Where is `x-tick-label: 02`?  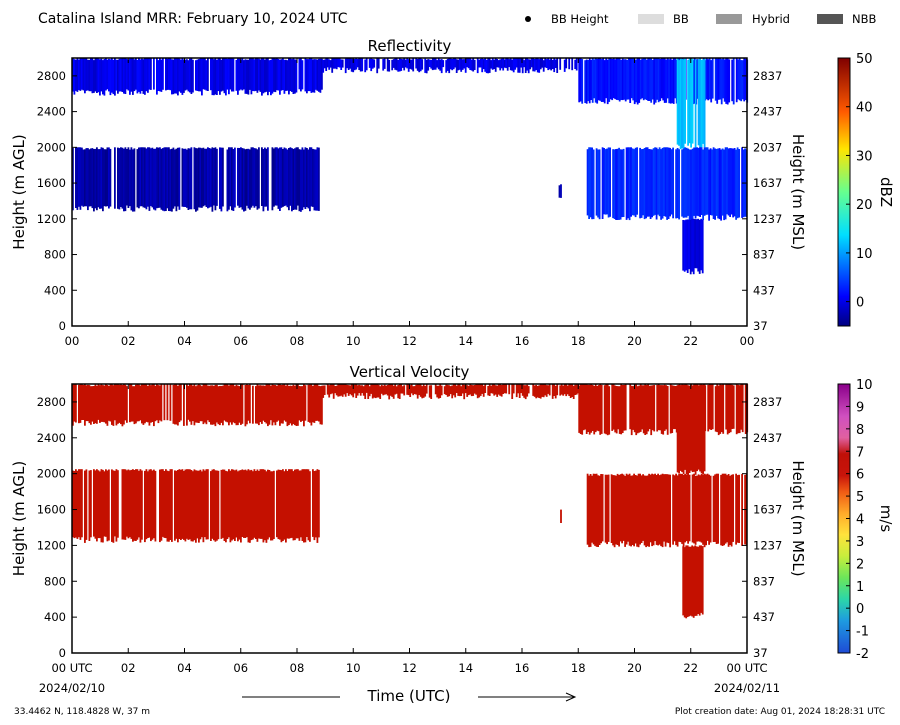
x-tick-label: 02 is located at coordinates (128, 668).